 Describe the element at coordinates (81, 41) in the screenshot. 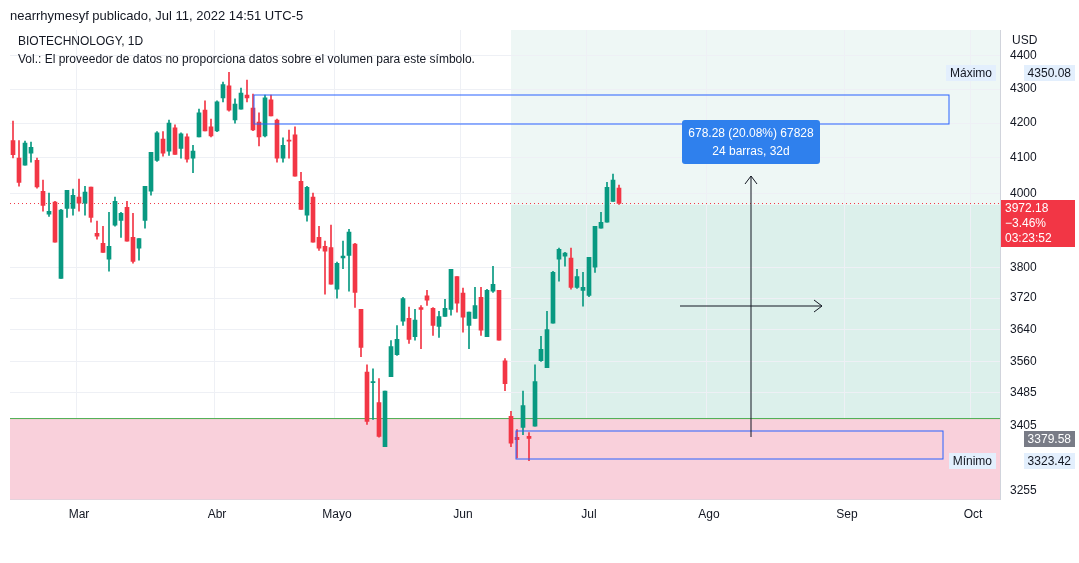

I see `chart-title: BIOTECHNOLOGY, 1D` at that location.